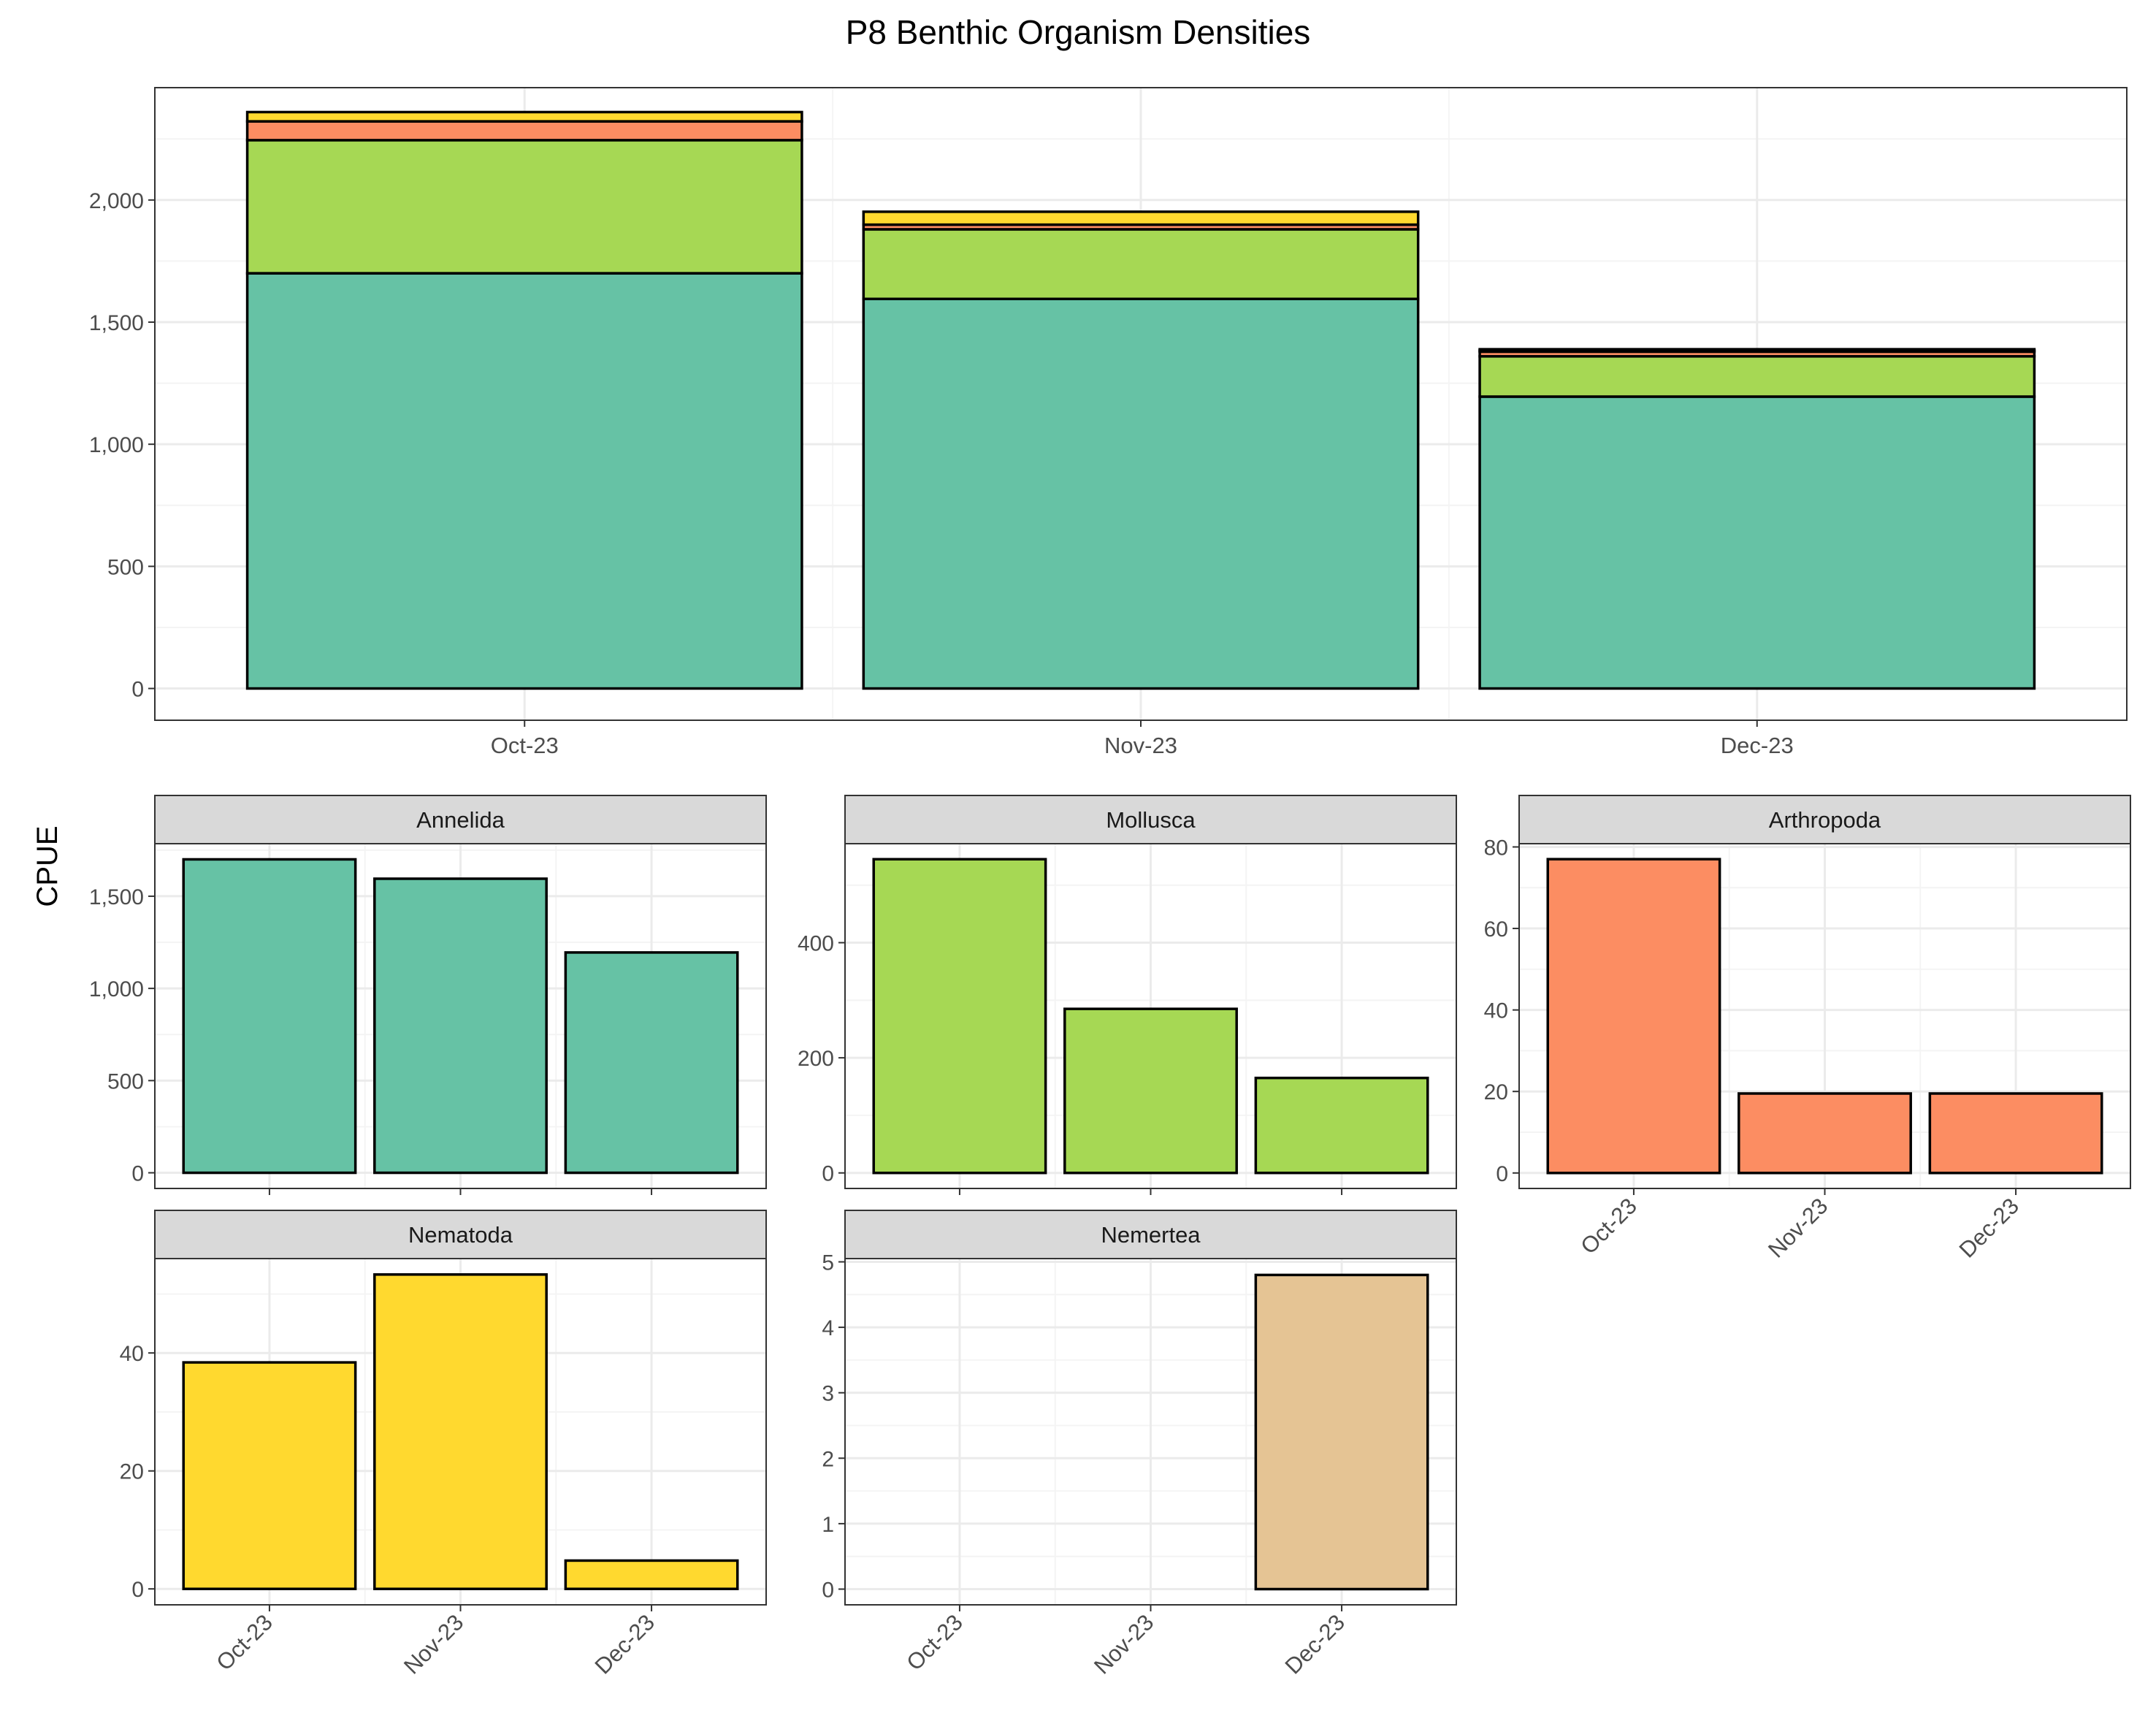  Describe the element at coordinates (47, 866) in the screenshot. I see `y-axis-label: CPUE` at that location.